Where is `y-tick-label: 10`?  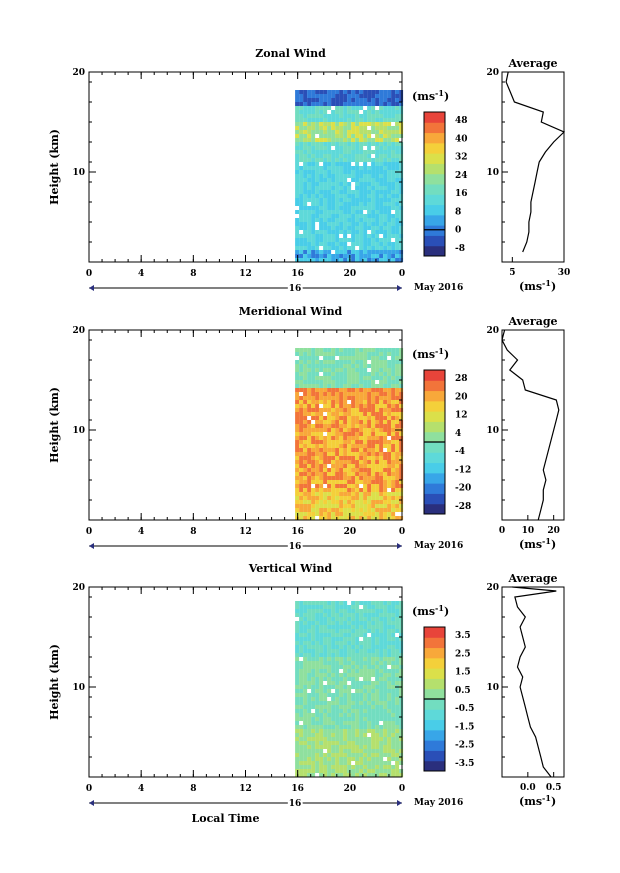 y-tick-label: 10 is located at coordinates (78, 688).